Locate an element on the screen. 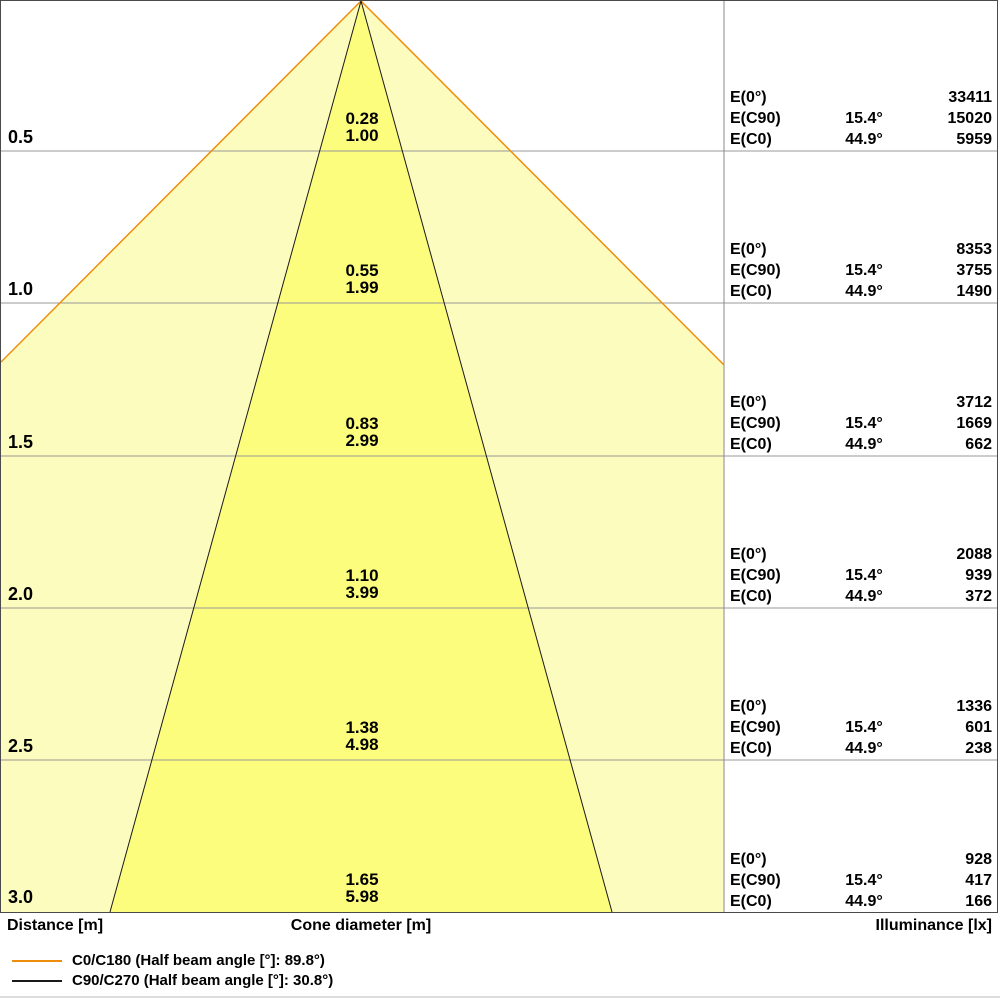 Image resolution: width=1000 pixels, height=1000 pixels. ec0-value: 166 is located at coordinates (978, 901).